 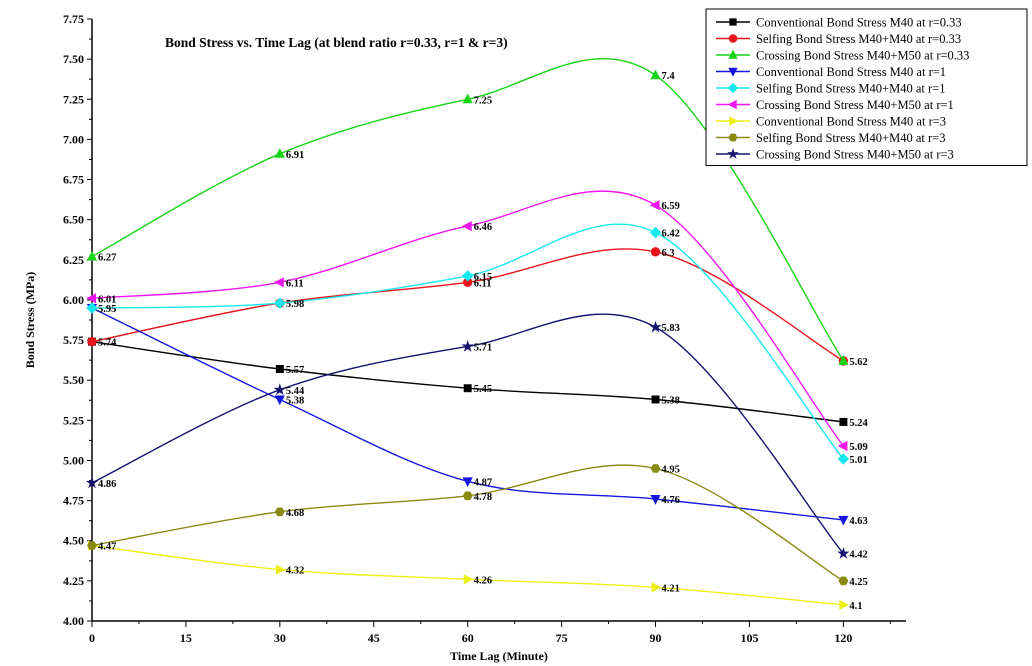 I want to click on legend-item: Crossing Bond Stress M40+M50 at r=1, so click(x=835, y=105).